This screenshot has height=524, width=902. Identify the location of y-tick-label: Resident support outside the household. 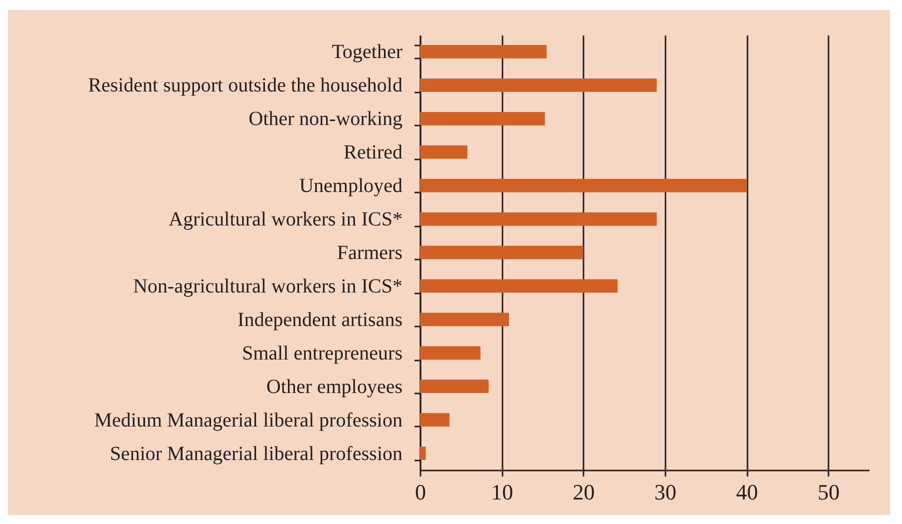
(245, 85).